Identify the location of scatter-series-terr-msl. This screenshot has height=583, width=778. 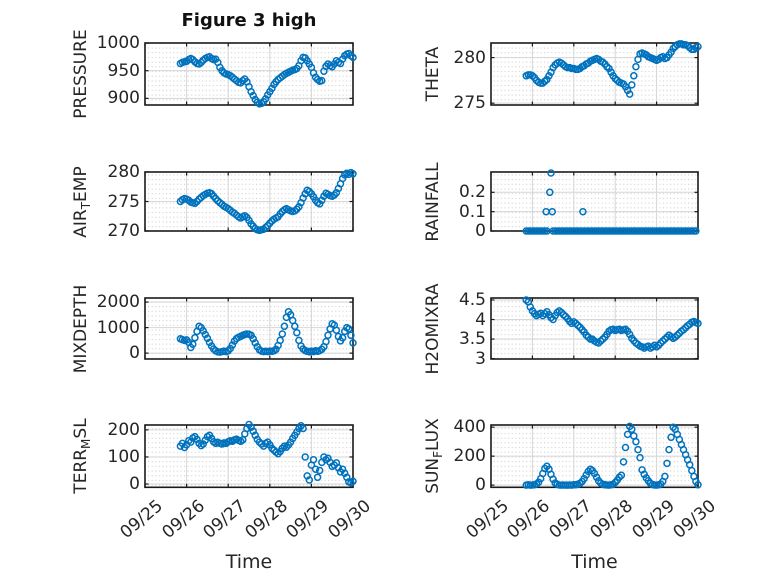
(266, 453).